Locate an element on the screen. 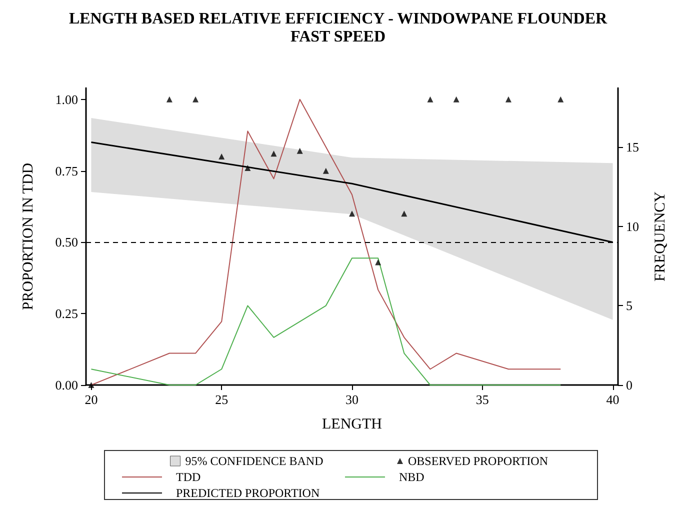 The image size is (676, 510). y-tick-label: 0.75 is located at coordinates (66, 170).